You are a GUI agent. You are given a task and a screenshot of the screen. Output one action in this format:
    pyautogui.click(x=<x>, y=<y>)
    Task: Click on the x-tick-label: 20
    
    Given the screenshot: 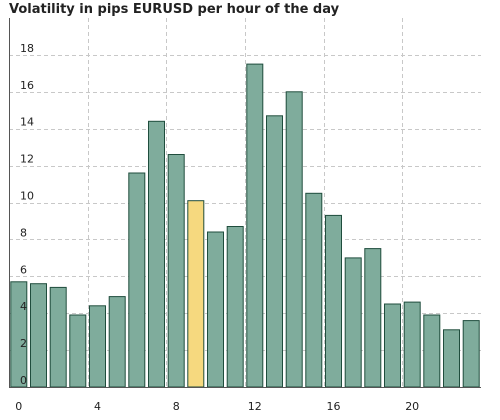 What is the action you would take?
    pyautogui.click(x=412, y=406)
    